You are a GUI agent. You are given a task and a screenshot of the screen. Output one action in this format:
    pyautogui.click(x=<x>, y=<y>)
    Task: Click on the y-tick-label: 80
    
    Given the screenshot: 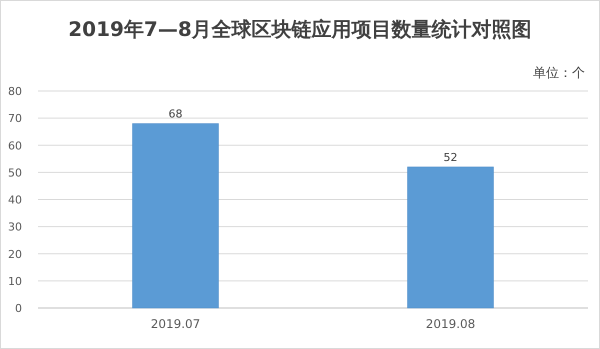 What is the action you would take?
    pyautogui.click(x=15, y=91)
    